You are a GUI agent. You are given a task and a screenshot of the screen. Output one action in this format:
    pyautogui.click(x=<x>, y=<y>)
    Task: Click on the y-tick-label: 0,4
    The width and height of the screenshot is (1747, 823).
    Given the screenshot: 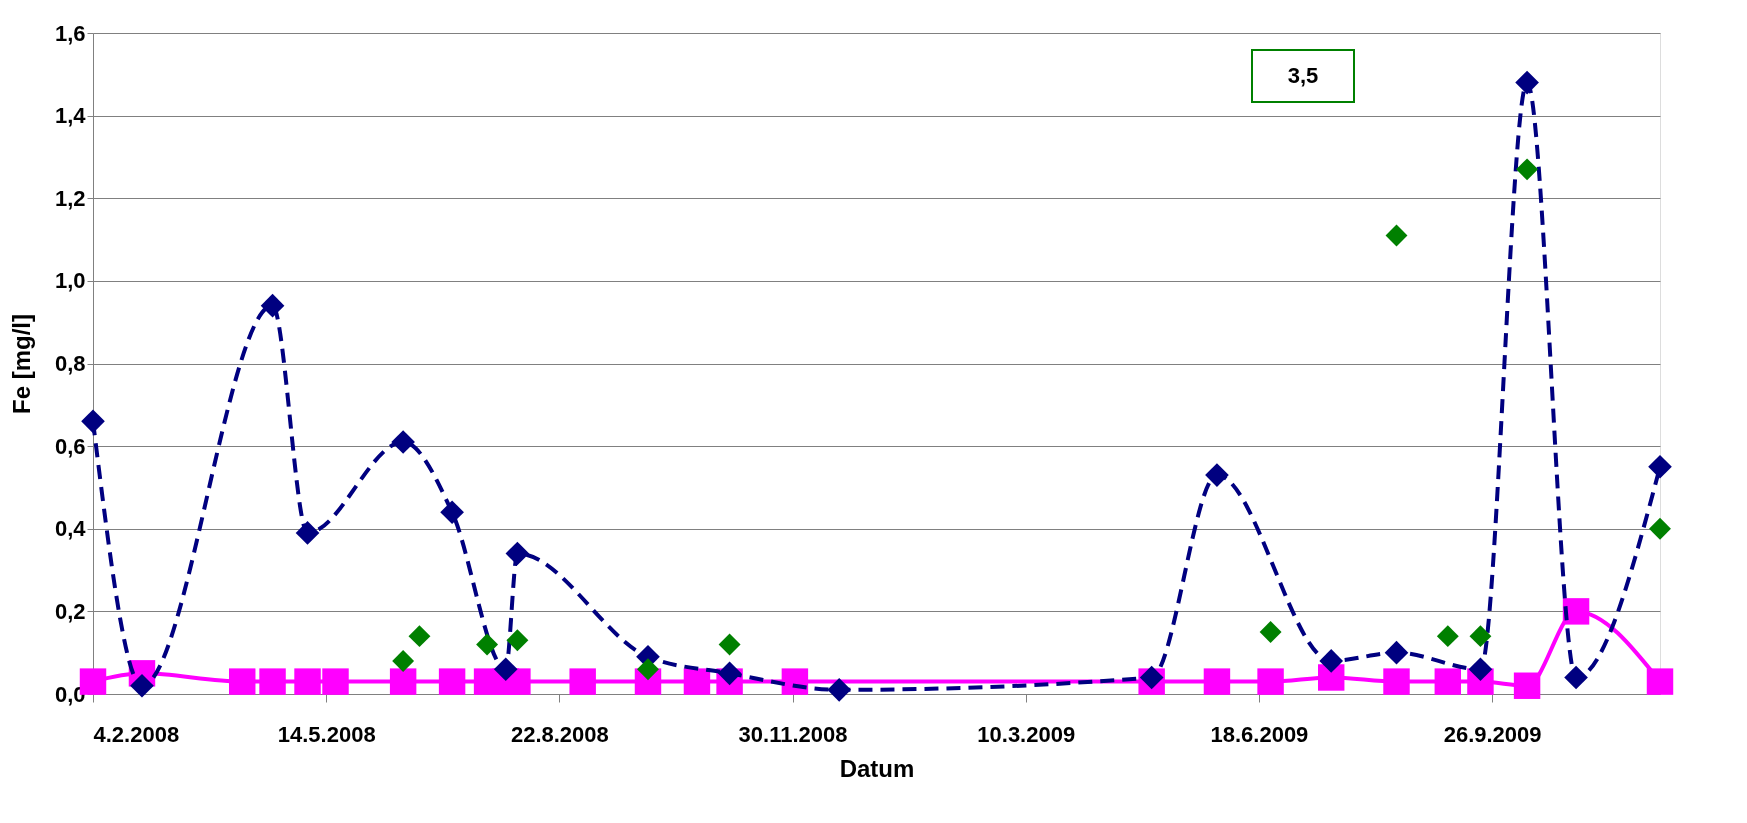 What is the action you would take?
    pyautogui.click(x=70, y=529)
    